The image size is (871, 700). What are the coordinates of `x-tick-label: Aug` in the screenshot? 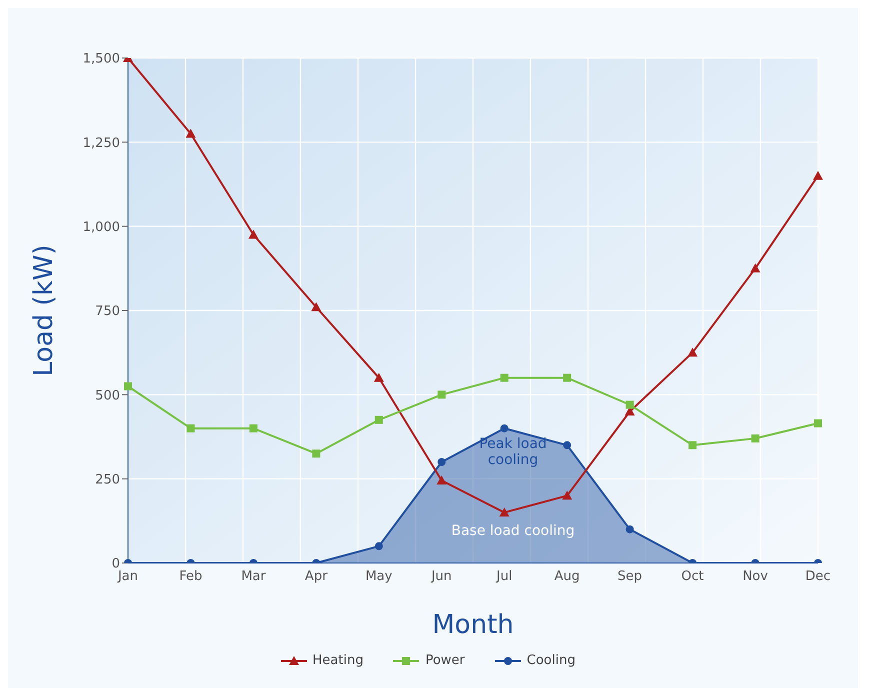 It's located at (567, 576).